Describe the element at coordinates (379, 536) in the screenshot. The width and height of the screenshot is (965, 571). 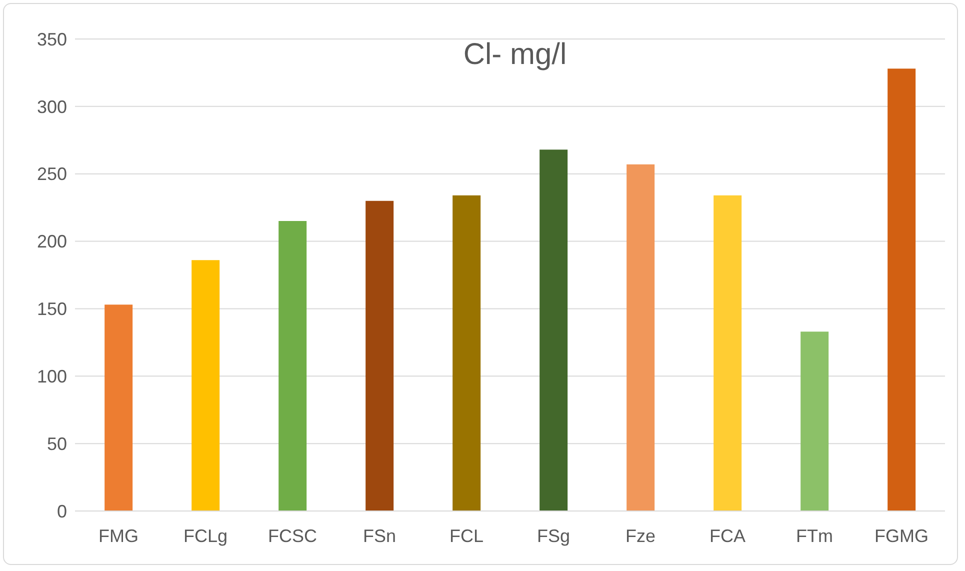
I see `x-tick-label: FSn` at that location.